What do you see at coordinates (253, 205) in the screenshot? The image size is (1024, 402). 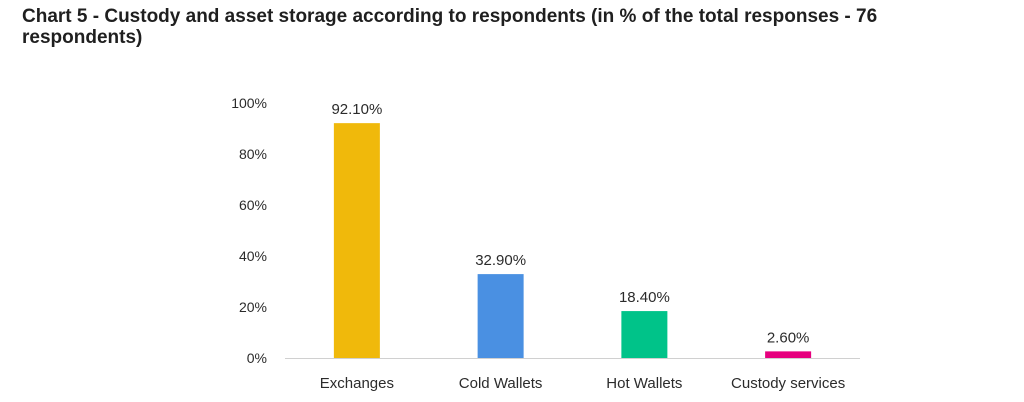 I see `y-tick-label: 60%` at bounding box center [253, 205].